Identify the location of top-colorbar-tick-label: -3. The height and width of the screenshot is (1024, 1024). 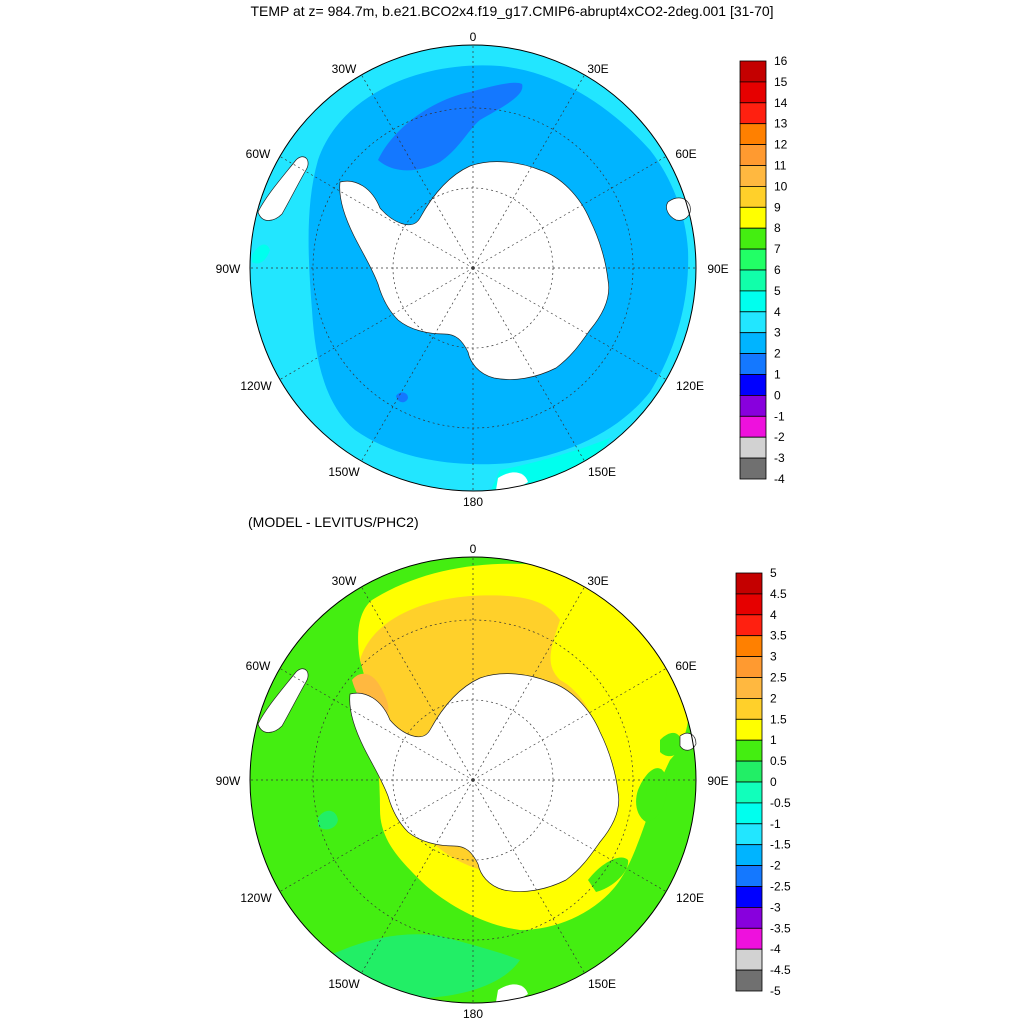
(779, 458).